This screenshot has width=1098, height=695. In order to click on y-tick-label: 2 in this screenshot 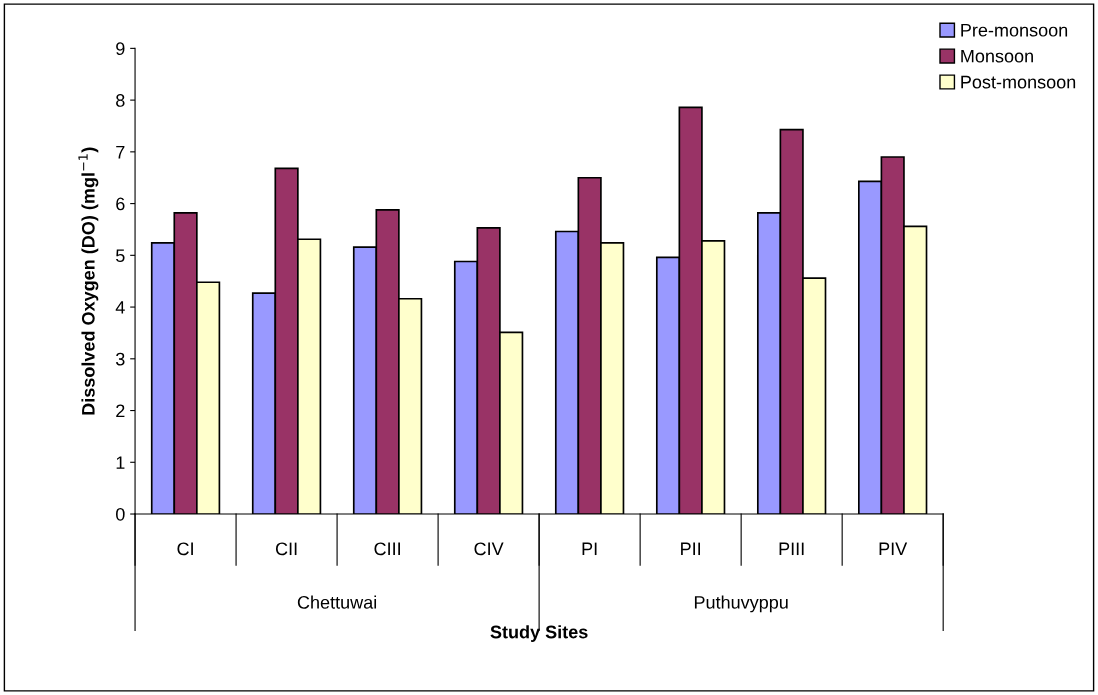, I will do `click(120, 411)`.